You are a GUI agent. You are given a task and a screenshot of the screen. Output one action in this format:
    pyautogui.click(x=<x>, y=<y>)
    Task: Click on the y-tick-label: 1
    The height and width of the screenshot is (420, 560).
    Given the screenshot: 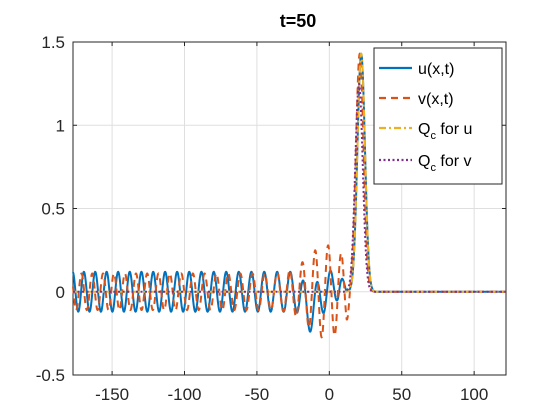 What is the action you would take?
    pyautogui.click(x=60, y=125)
    